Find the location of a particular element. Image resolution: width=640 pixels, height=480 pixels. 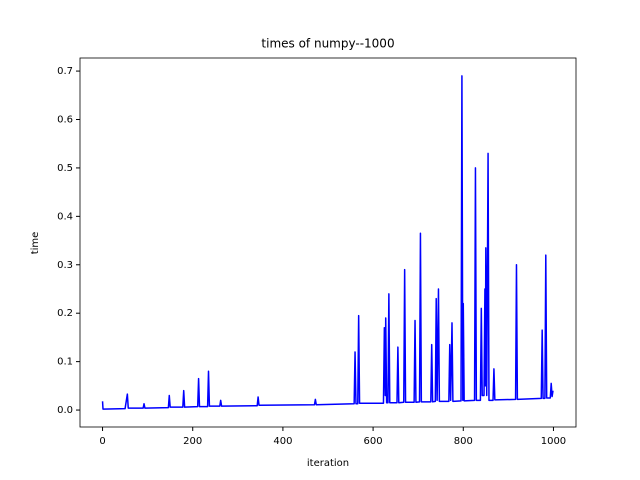

x-axis-label: iteration is located at coordinates (328, 463).